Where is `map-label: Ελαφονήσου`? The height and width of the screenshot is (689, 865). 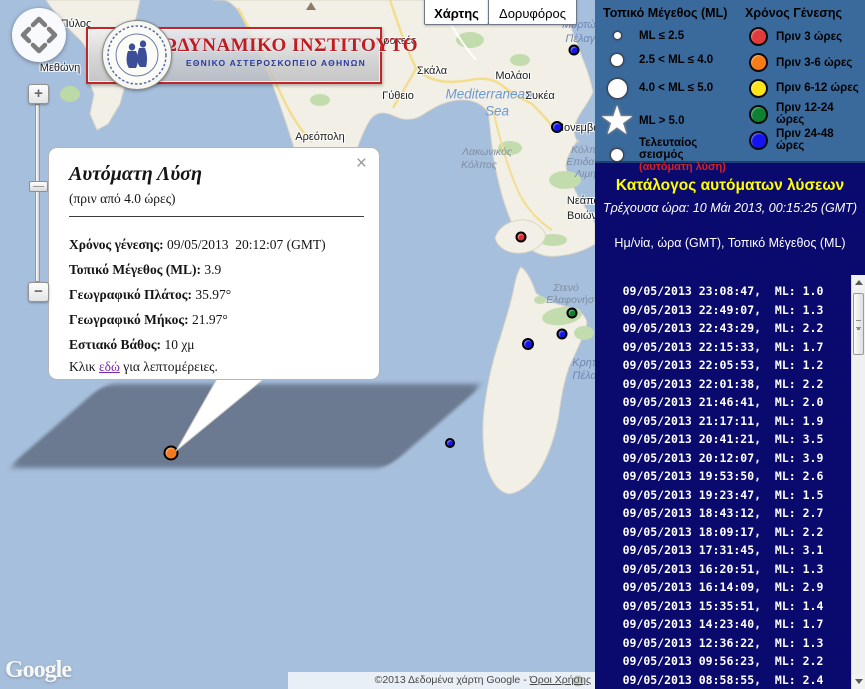
map-label: Ελαφονήσου is located at coordinates (570, 300).